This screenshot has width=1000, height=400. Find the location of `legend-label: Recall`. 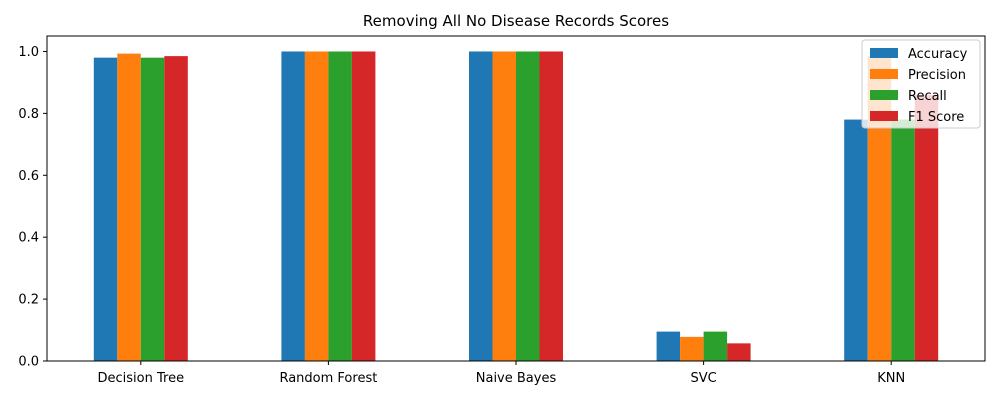

legend-label: Recall is located at coordinates (927, 96).